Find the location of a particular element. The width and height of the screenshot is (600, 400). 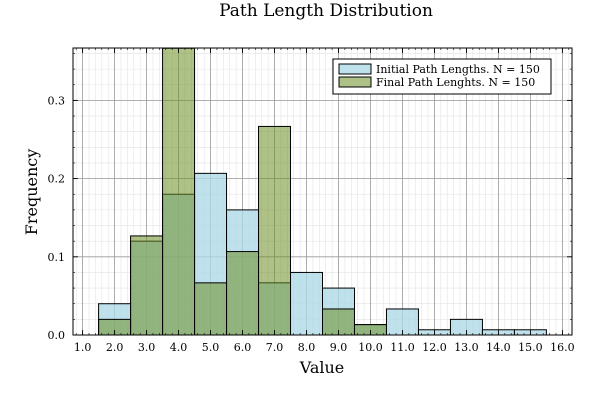

y-axis-label: Frequency is located at coordinates (31, 192).